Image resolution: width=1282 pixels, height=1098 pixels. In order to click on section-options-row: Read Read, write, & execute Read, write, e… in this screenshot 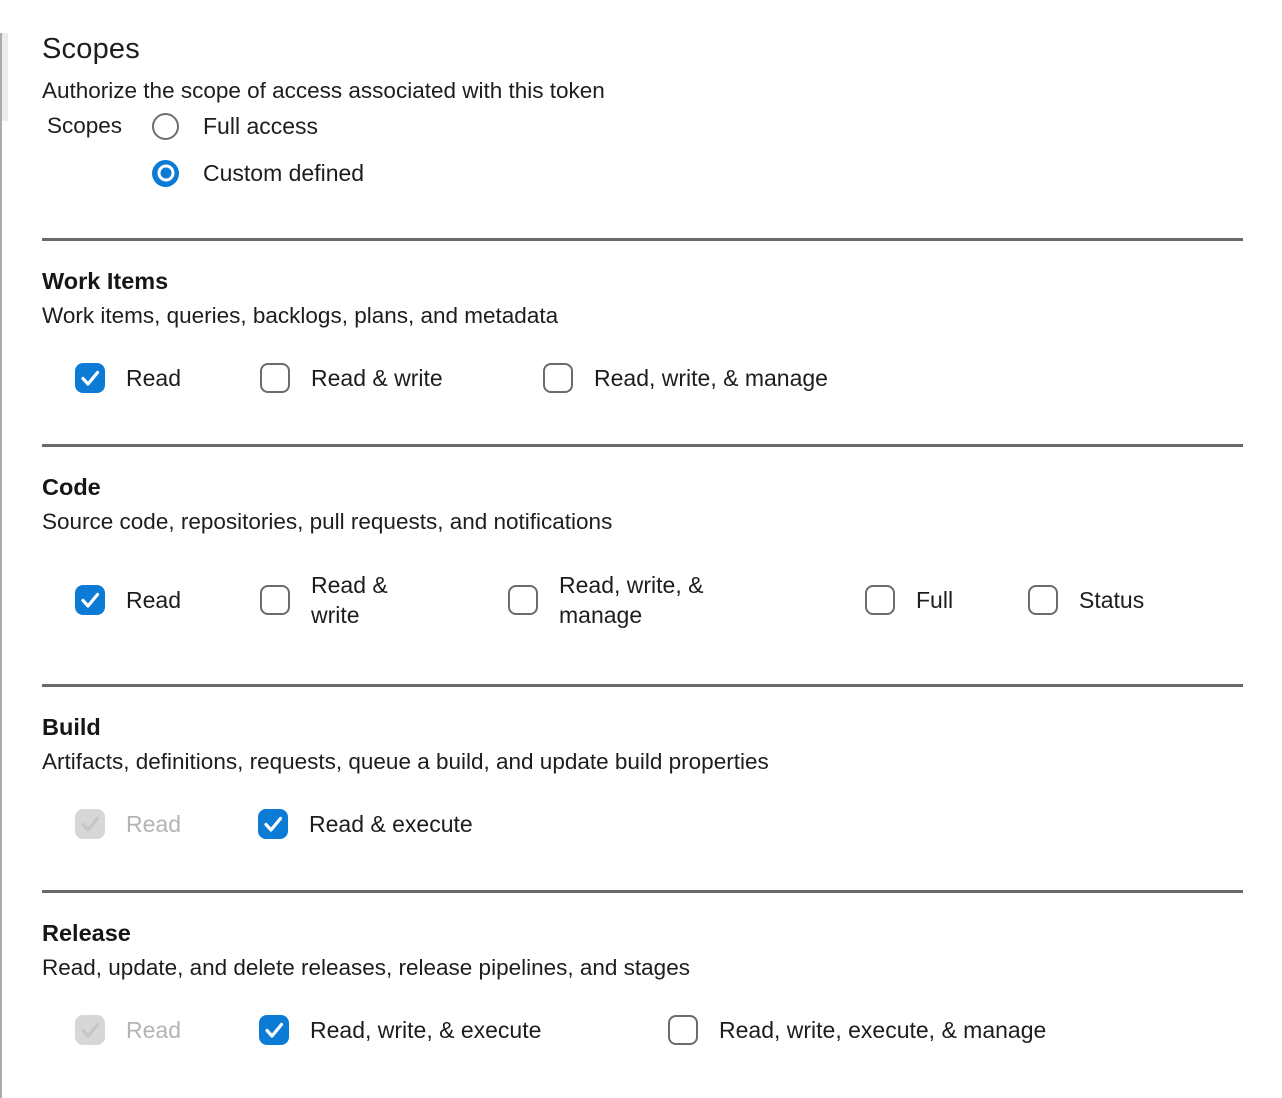, I will do `click(642, 1030)`.